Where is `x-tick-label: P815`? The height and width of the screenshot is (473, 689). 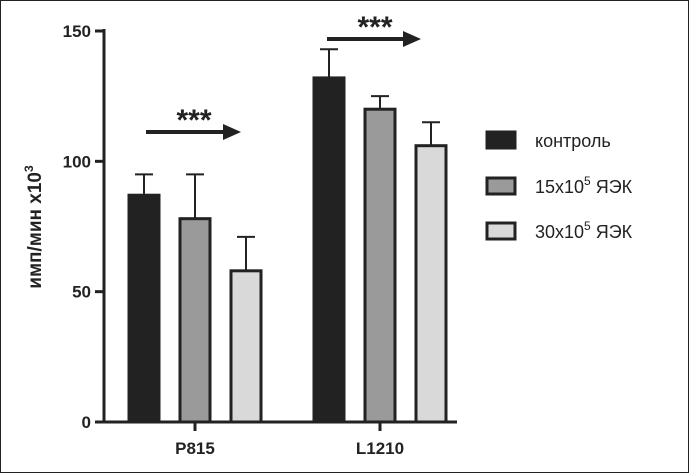
x-tick-label: P815 is located at coordinates (195, 448).